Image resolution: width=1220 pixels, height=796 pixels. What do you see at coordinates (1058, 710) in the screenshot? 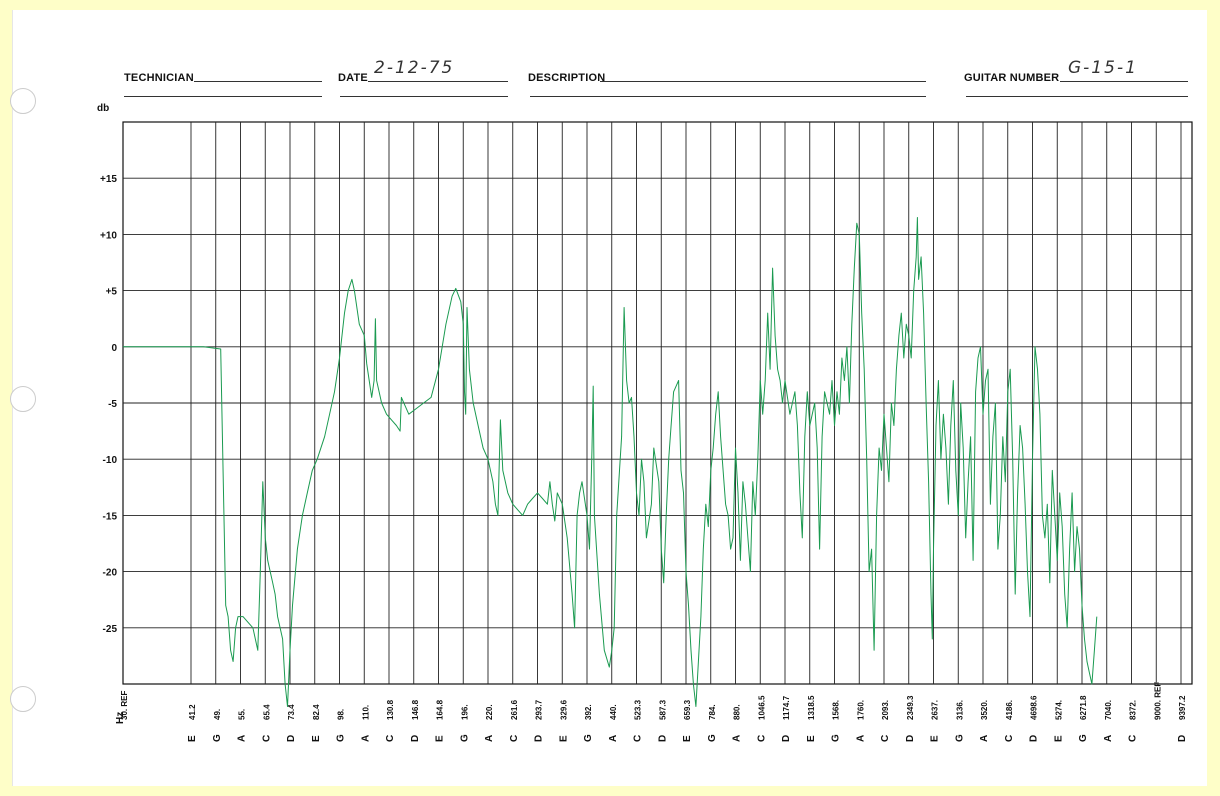
I see `x-tick-freq: 5274.` at bounding box center [1058, 710].